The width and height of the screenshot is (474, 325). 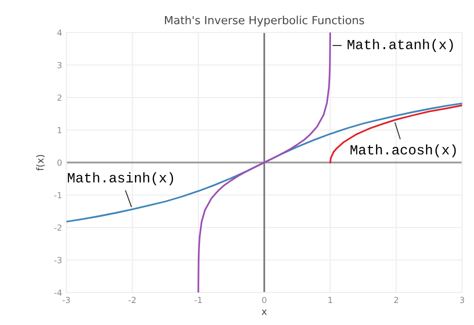 What do you see at coordinates (58, 195) in the screenshot?
I see `y-tick-label: -1` at bounding box center [58, 195].